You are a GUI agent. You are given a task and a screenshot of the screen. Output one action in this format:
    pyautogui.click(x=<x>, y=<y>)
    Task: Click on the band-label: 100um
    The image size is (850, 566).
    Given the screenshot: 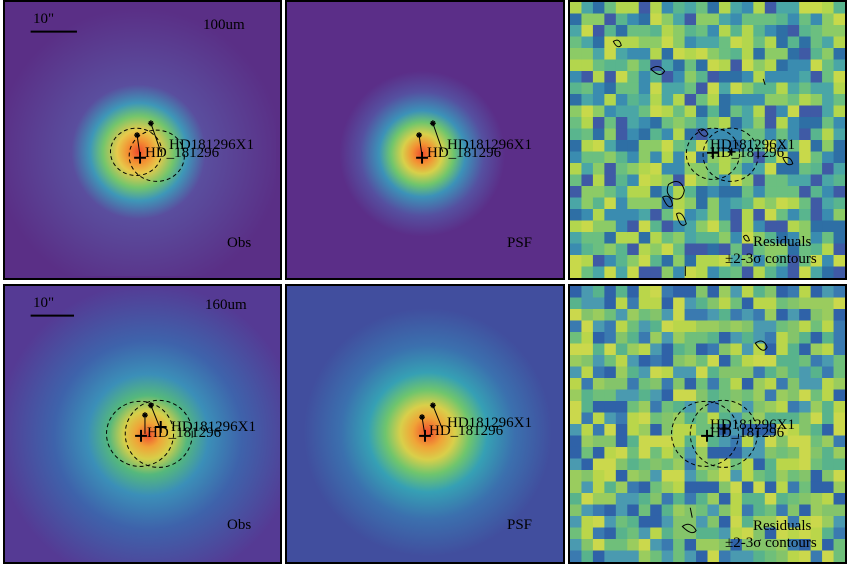 What is the action you would take?
    pyautogui.click(x=224, y=25)
    